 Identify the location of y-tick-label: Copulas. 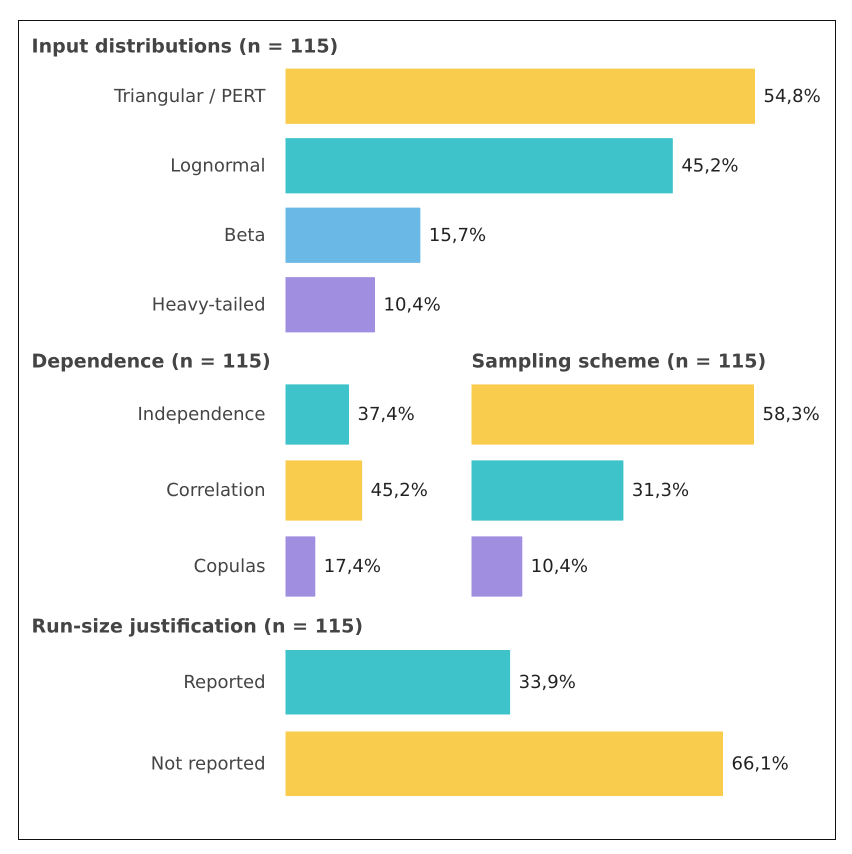
(230, 566).